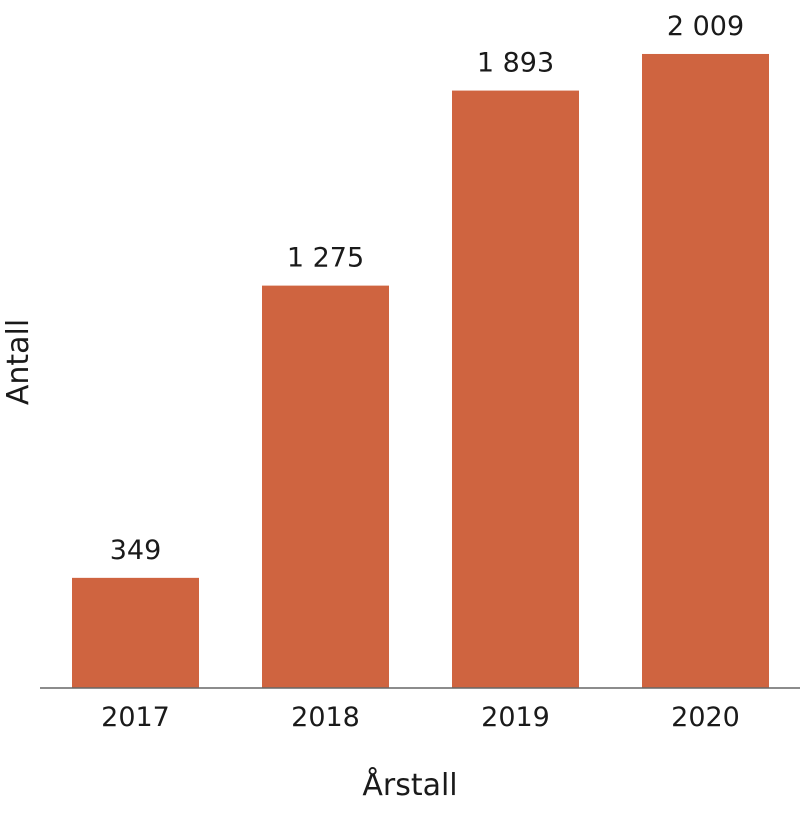 This screenshot has width=800, height=819. Describe the element at coordinates (515, 717) in the screenshot. I see `x-tick-label-2019: 2019` at that location.